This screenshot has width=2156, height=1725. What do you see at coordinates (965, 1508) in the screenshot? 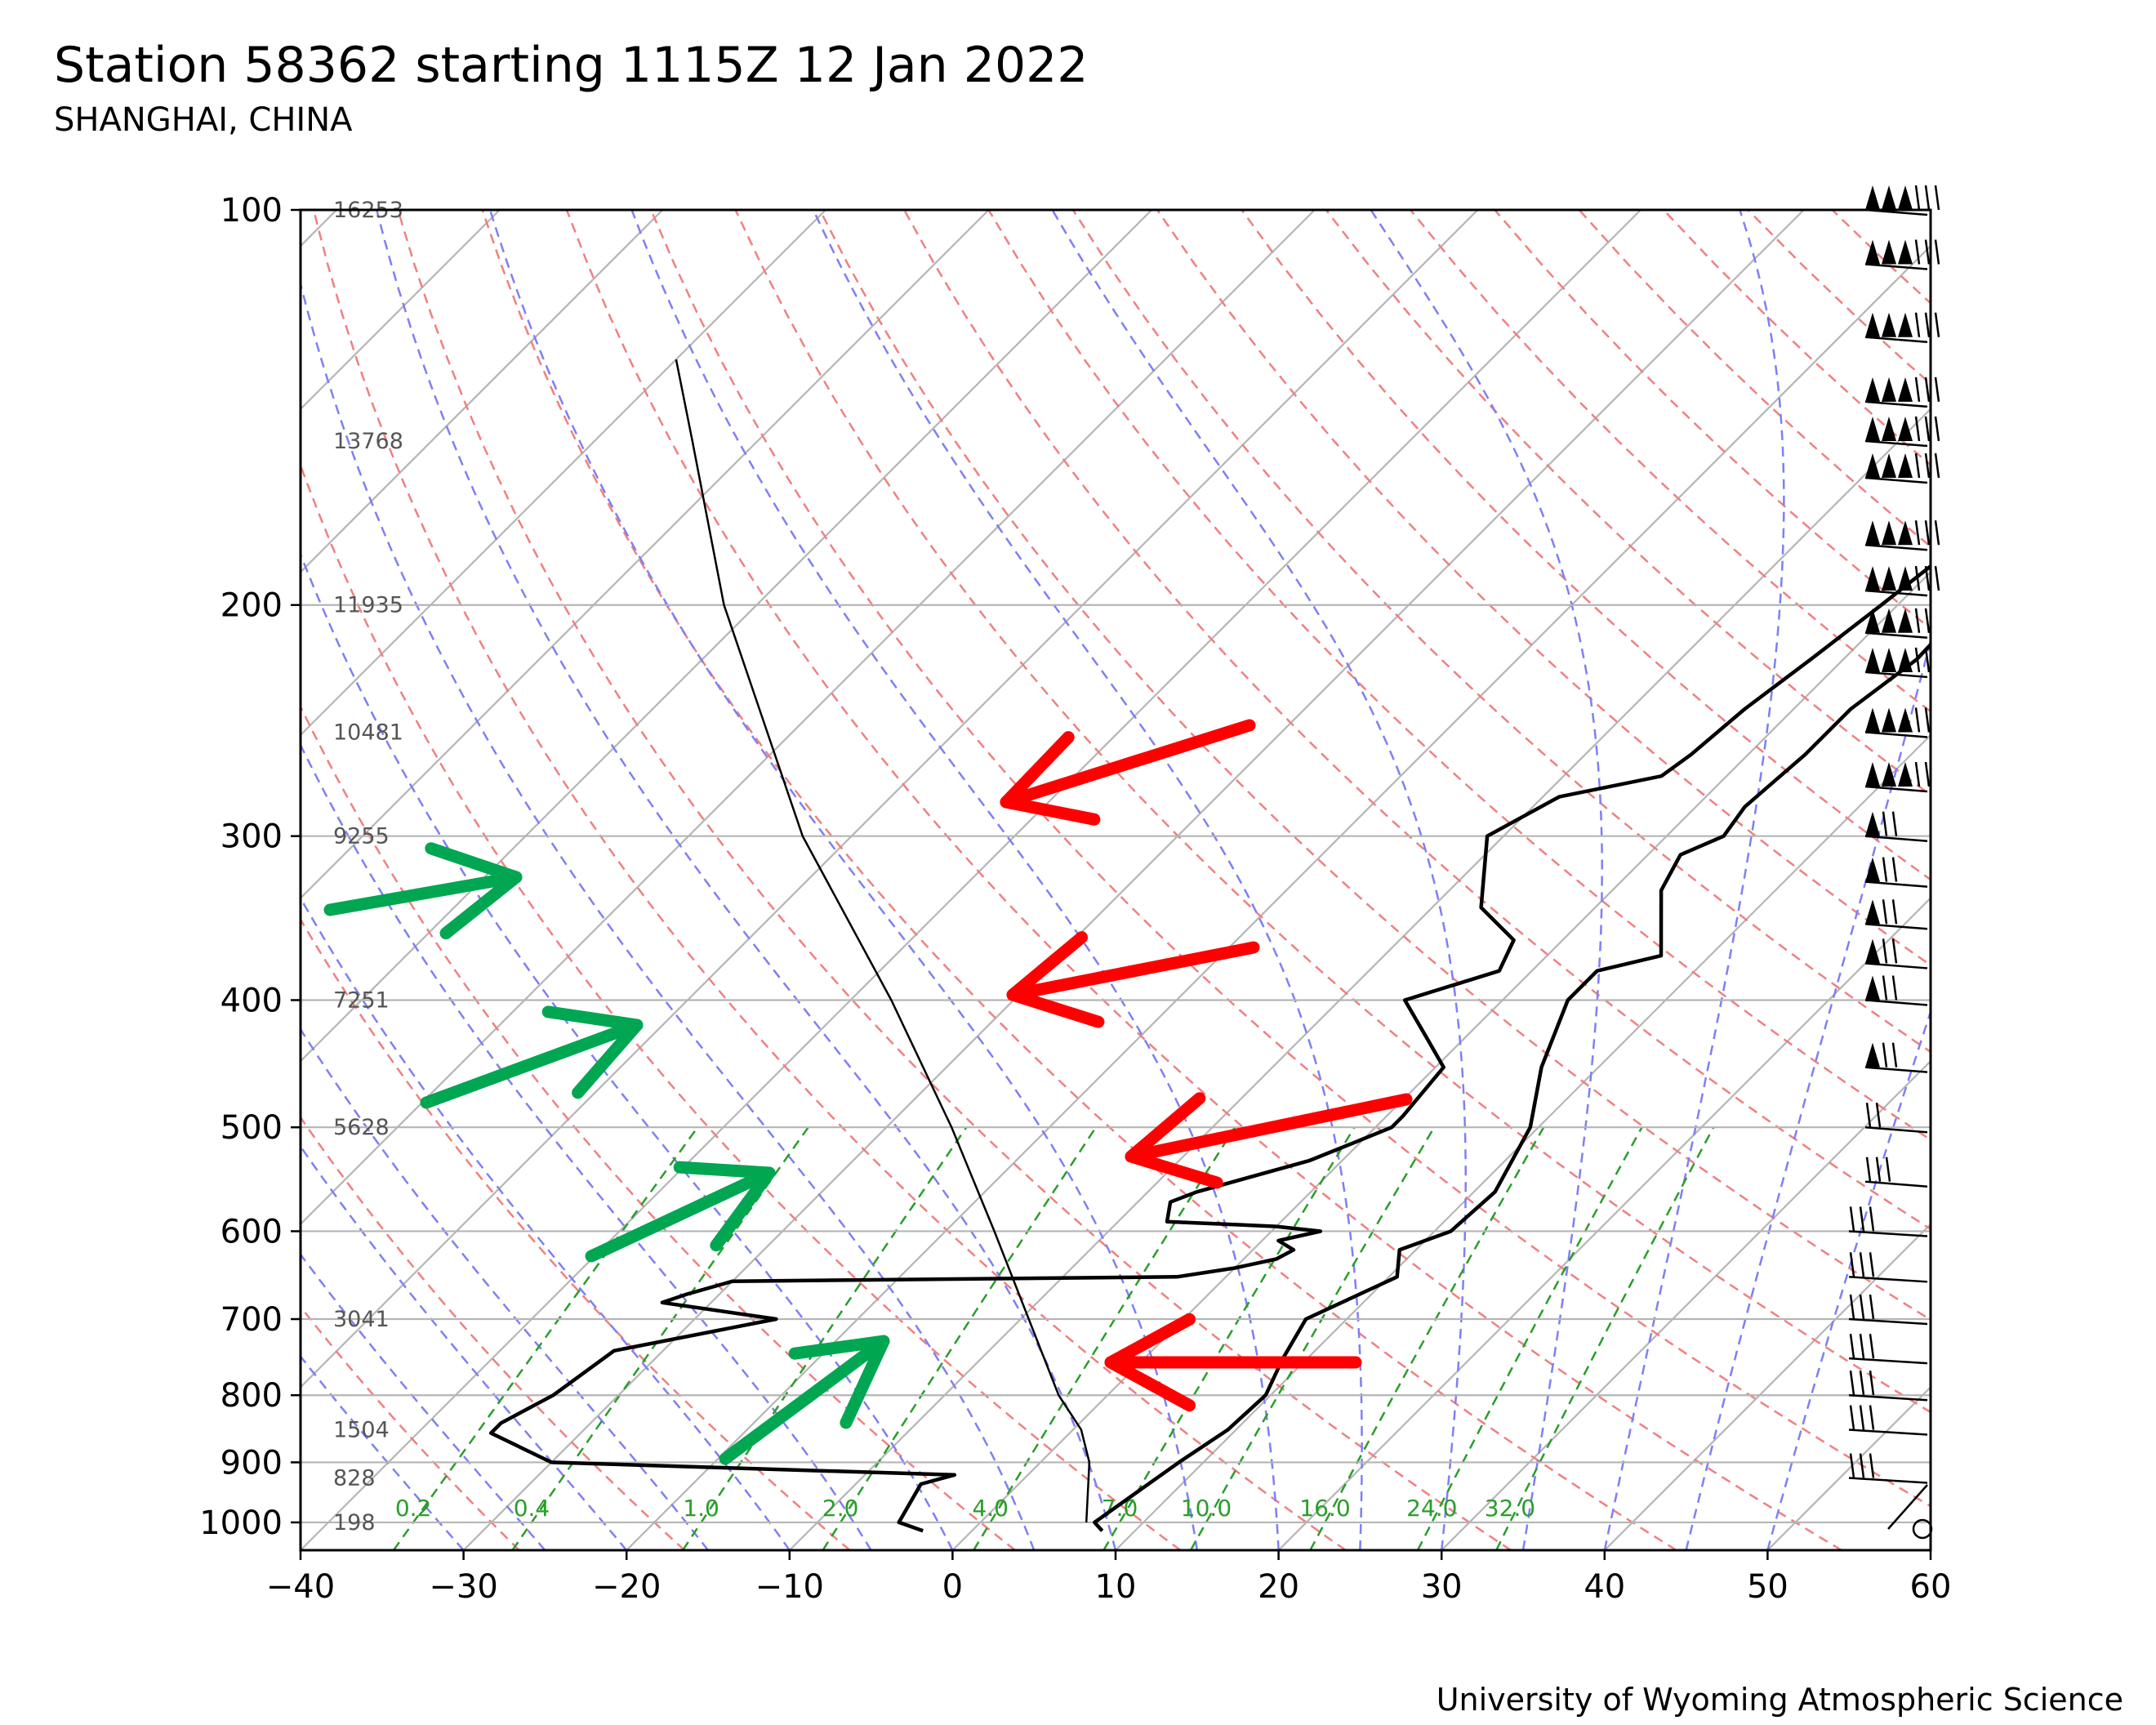
I see `mixing-ratio-labels: 0.2 0.4 1.0 2.0 4.0 7.0 10.0 16.0 24.0 32.0` at bounding box center [965, 1508].